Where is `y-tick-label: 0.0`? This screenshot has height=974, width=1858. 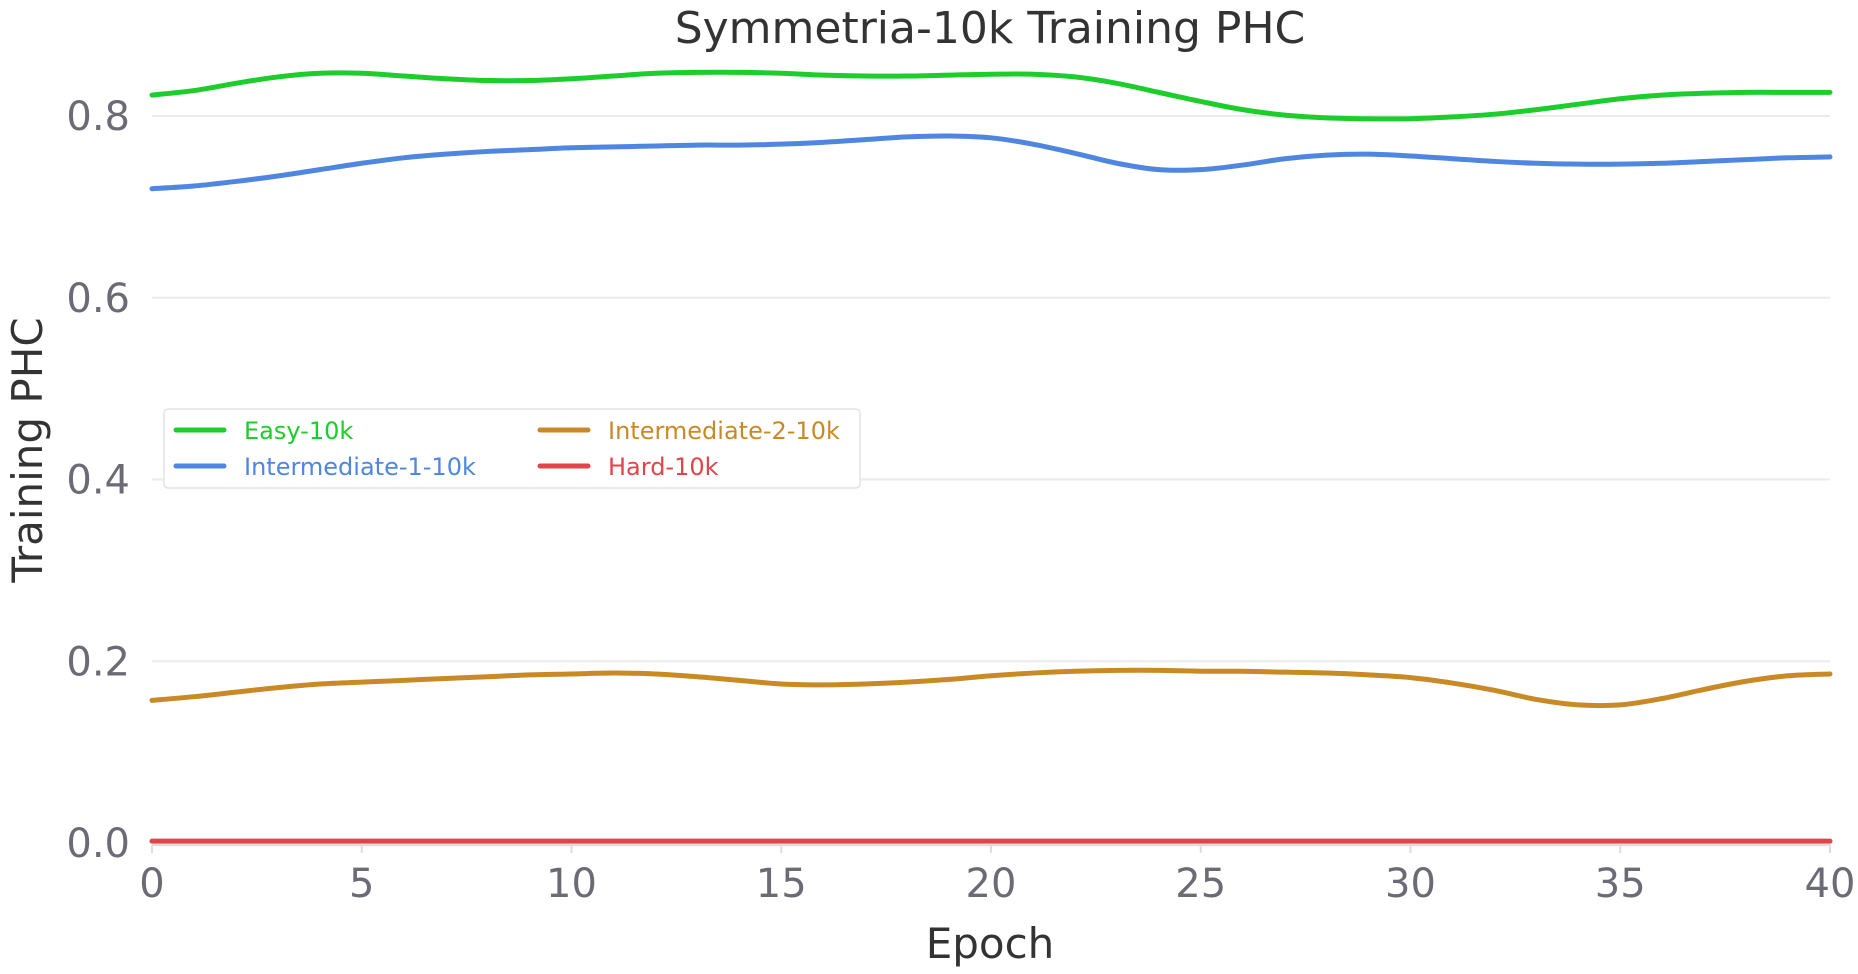 y-tick-label: 0.0 is located at coordinates (98, 844).